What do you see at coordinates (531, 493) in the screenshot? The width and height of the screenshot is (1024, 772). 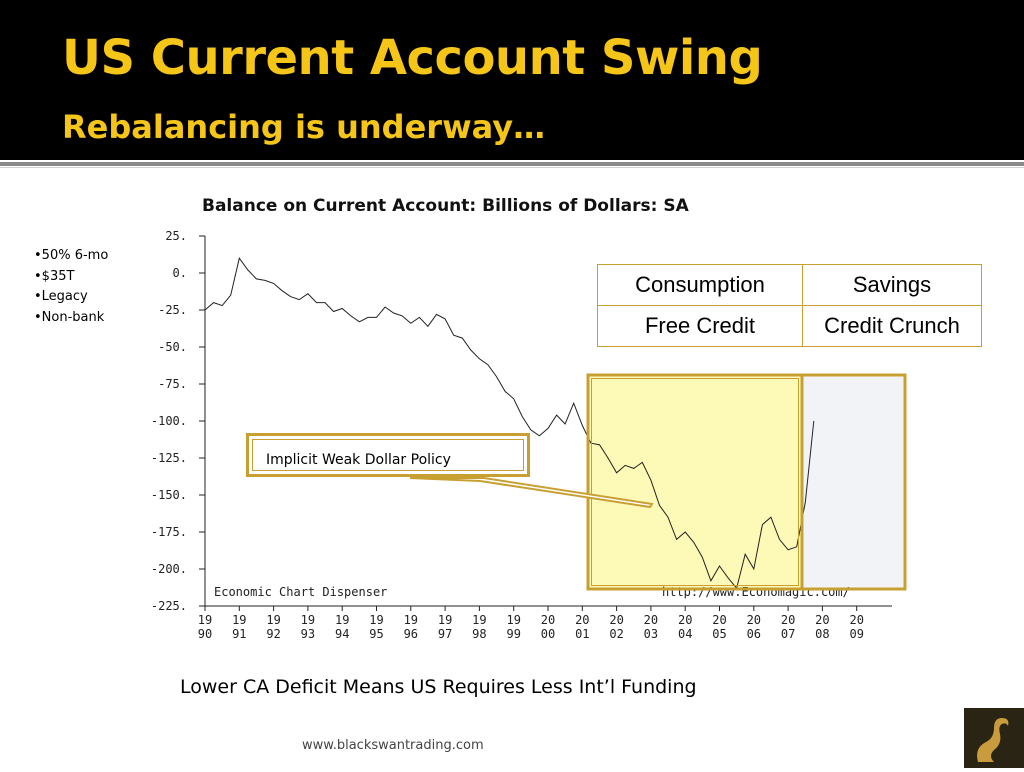 I see `callout-pointer` at bounding box center [531, 493].